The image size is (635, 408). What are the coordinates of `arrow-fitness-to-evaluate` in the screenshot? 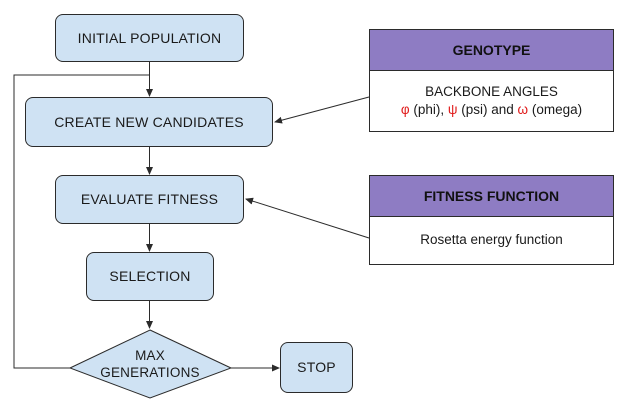 It's located at (307, 218).